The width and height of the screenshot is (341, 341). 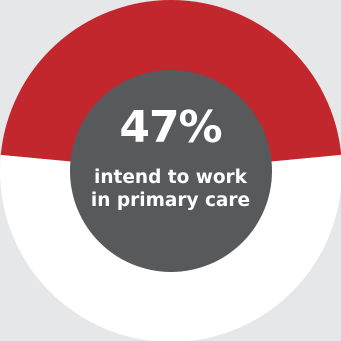 What do you see at coordinates (170, 177) in the screenshot?
I see `caption-line-1: intend to work` at bounding box center [170, 177].